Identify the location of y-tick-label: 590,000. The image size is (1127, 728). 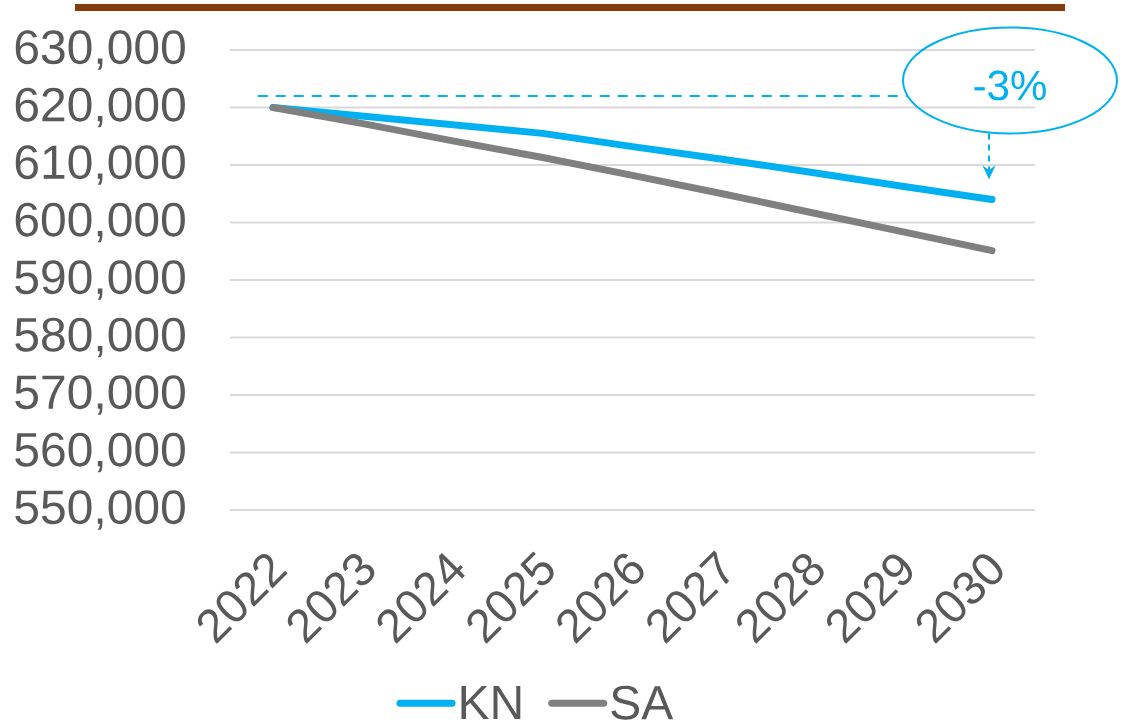
(100, 280).